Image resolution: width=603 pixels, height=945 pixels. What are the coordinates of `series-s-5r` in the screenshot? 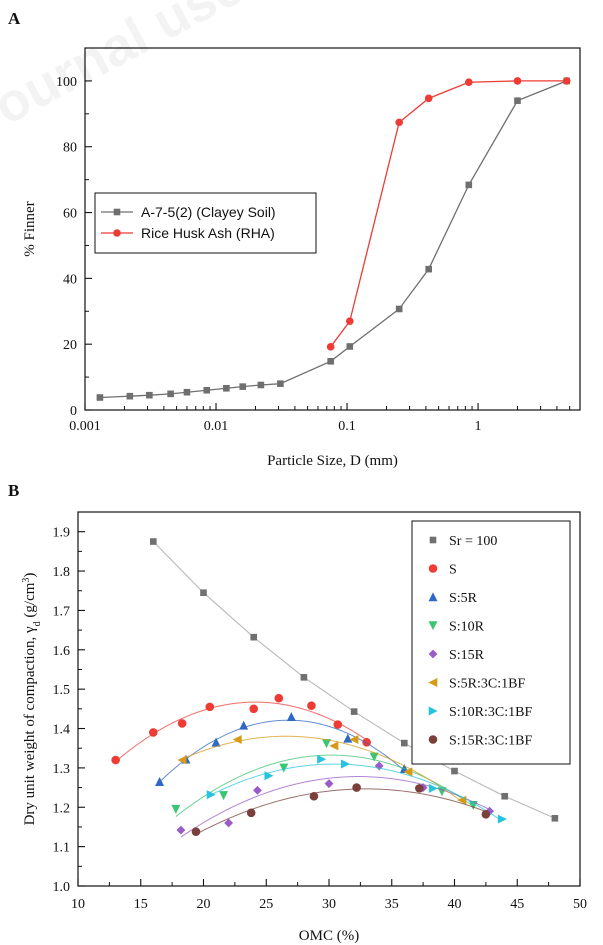 It's located at (282, 749).